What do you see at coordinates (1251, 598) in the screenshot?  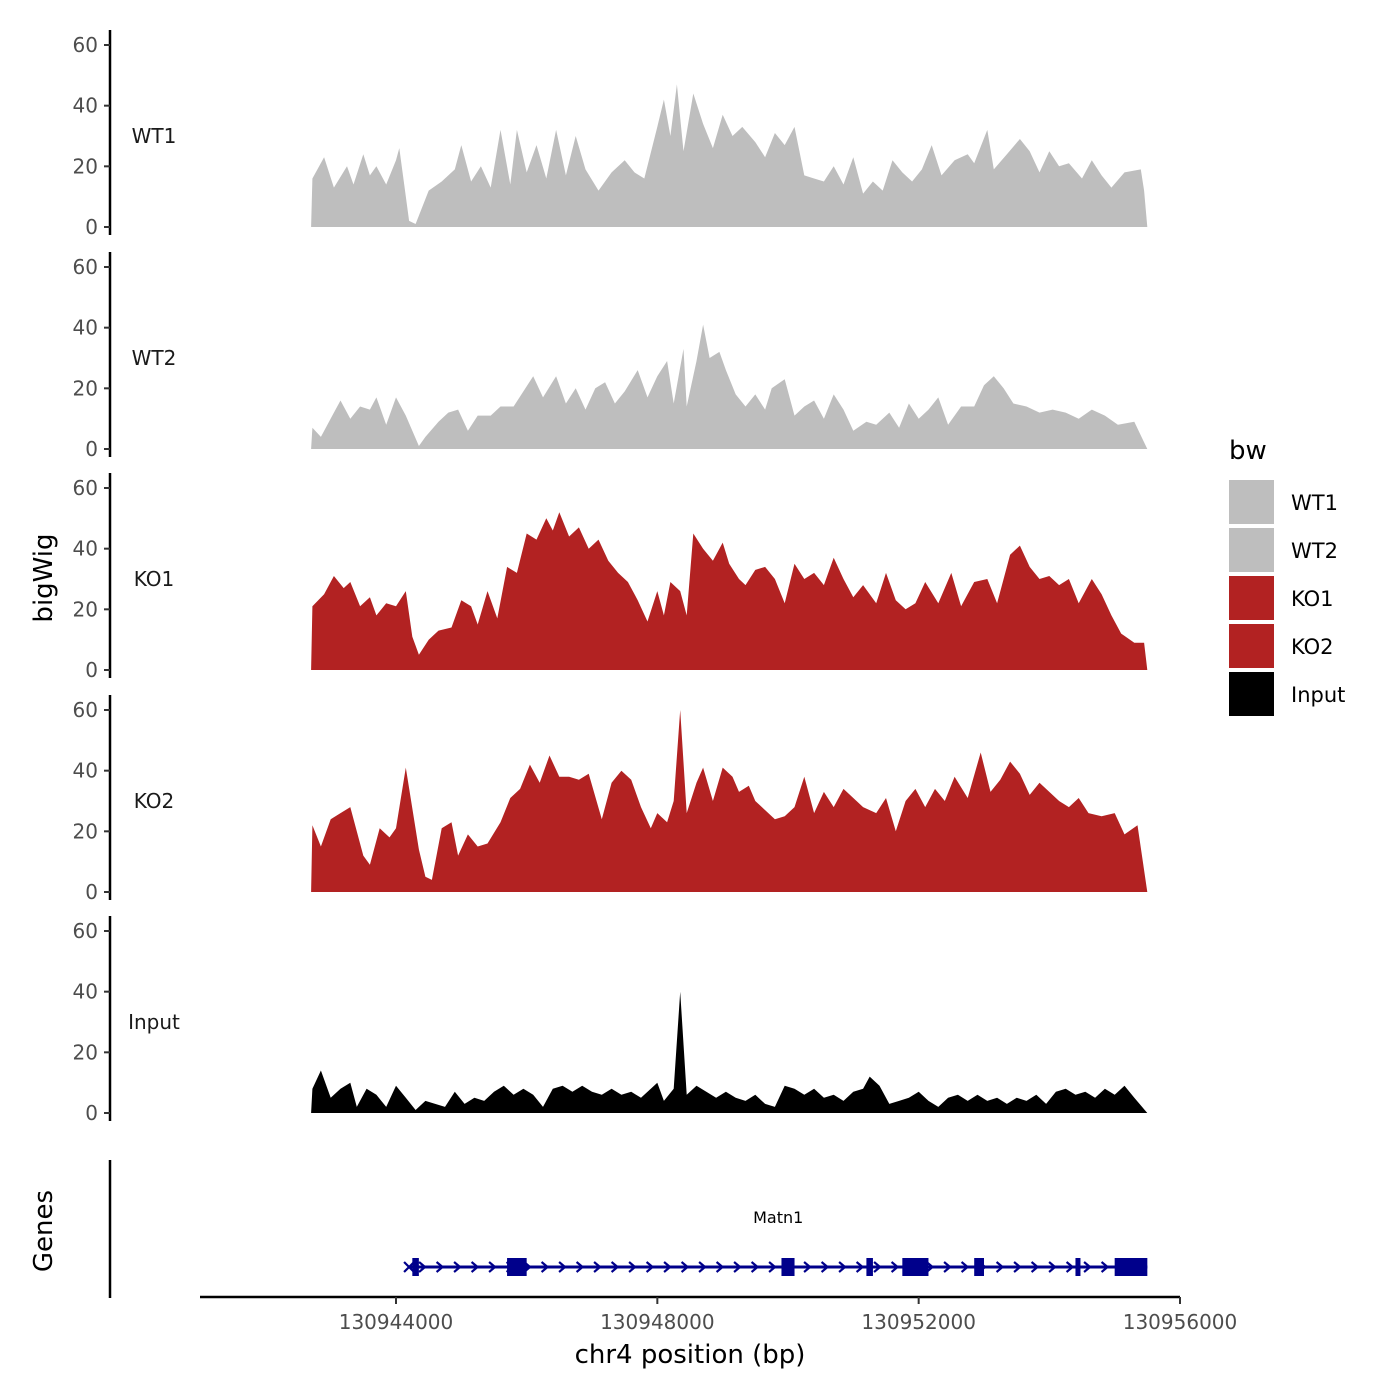 I see `legend-key-ko1` at bounding box center [1251, 598].